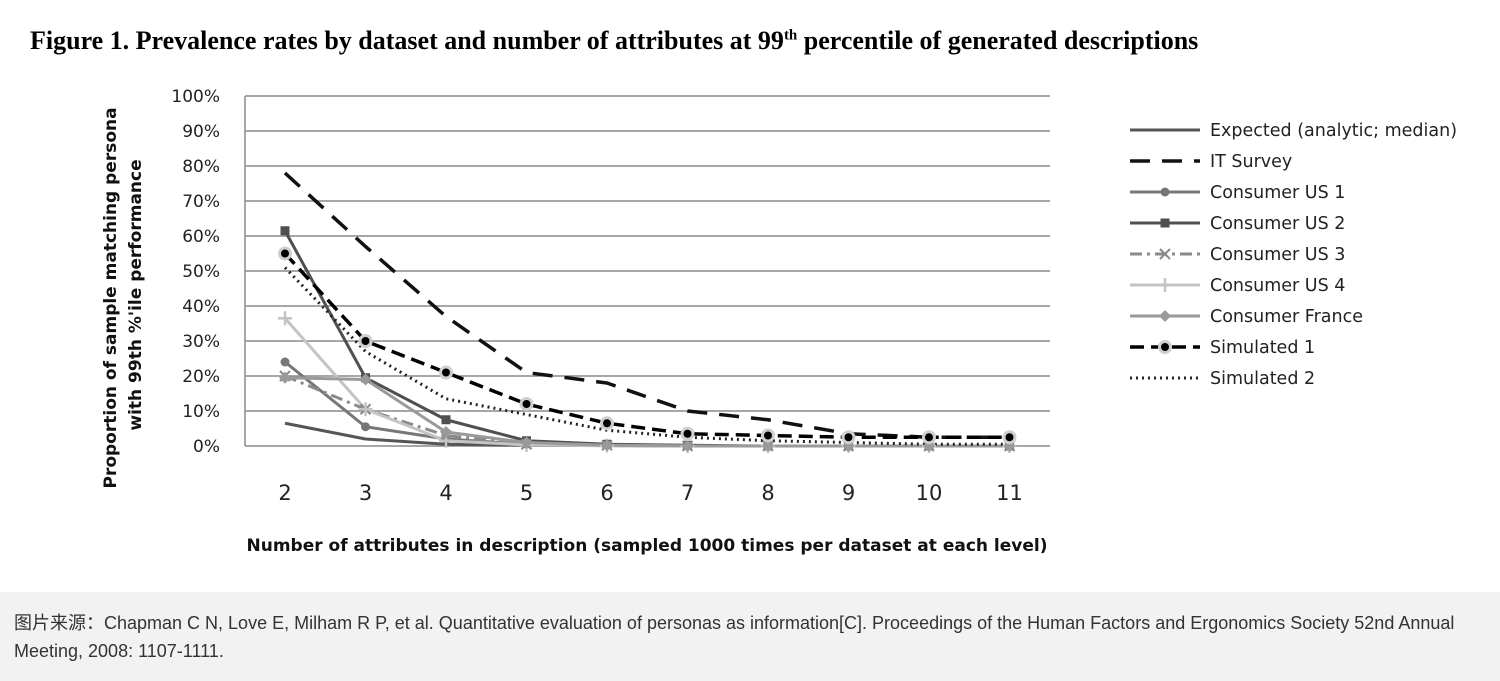 This screenshot has height=681, width=1500. What do you see at coordinates (201, 237) in the screenshot?
I see `y-tick-label-60: 60%` at bounding box center [201, 237].